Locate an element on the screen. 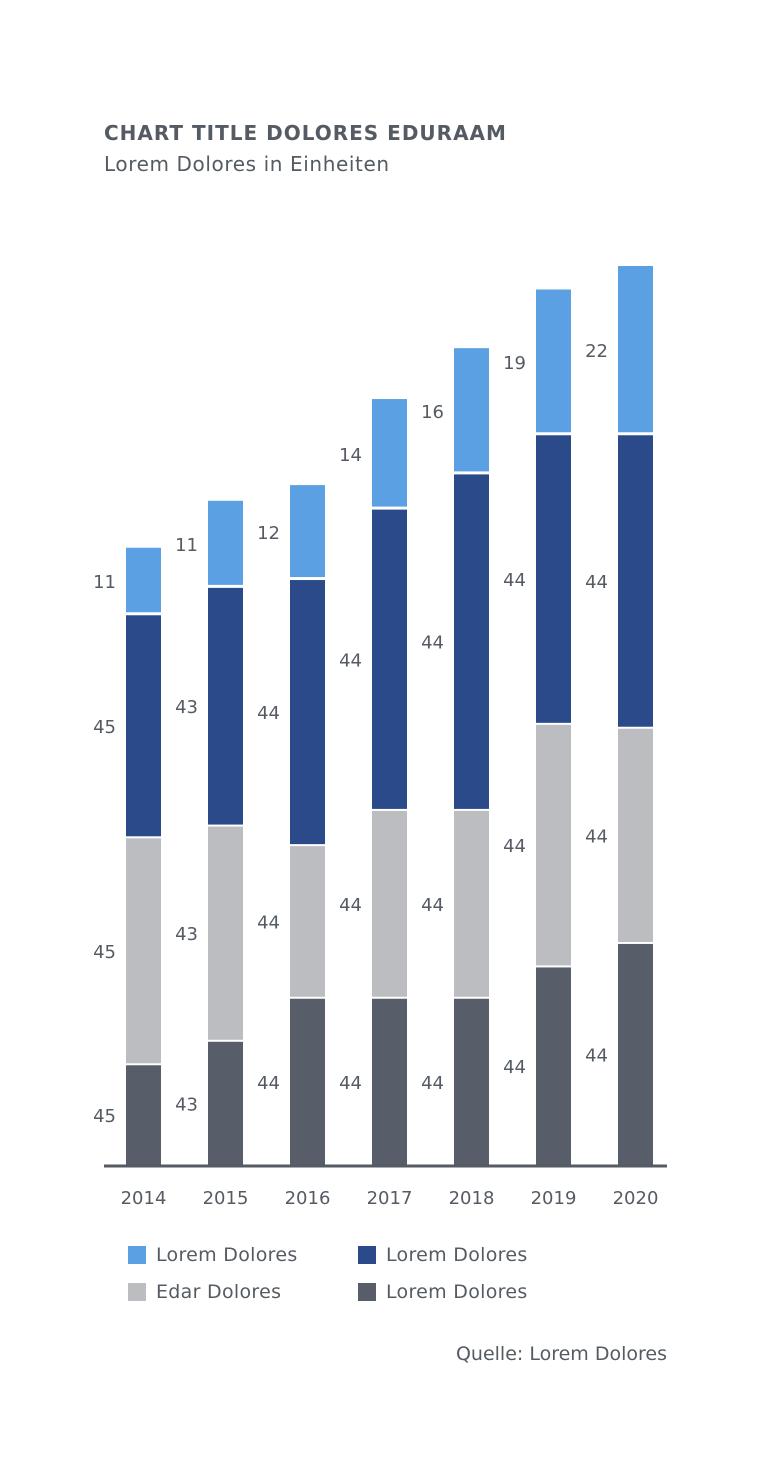 Image resolution: width=765 pixels, height=1483 pixels. bar-segment-dark-gray-2020 is located at coordinates (635, 1054).